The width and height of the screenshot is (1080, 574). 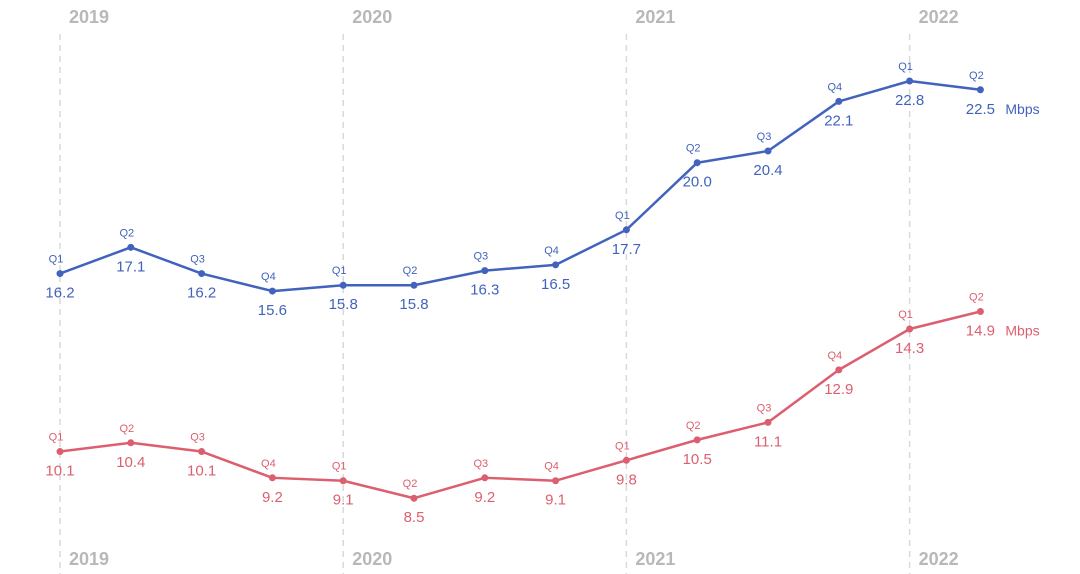 I want to click on value-label: 12.9, so click(x=838, y=389).